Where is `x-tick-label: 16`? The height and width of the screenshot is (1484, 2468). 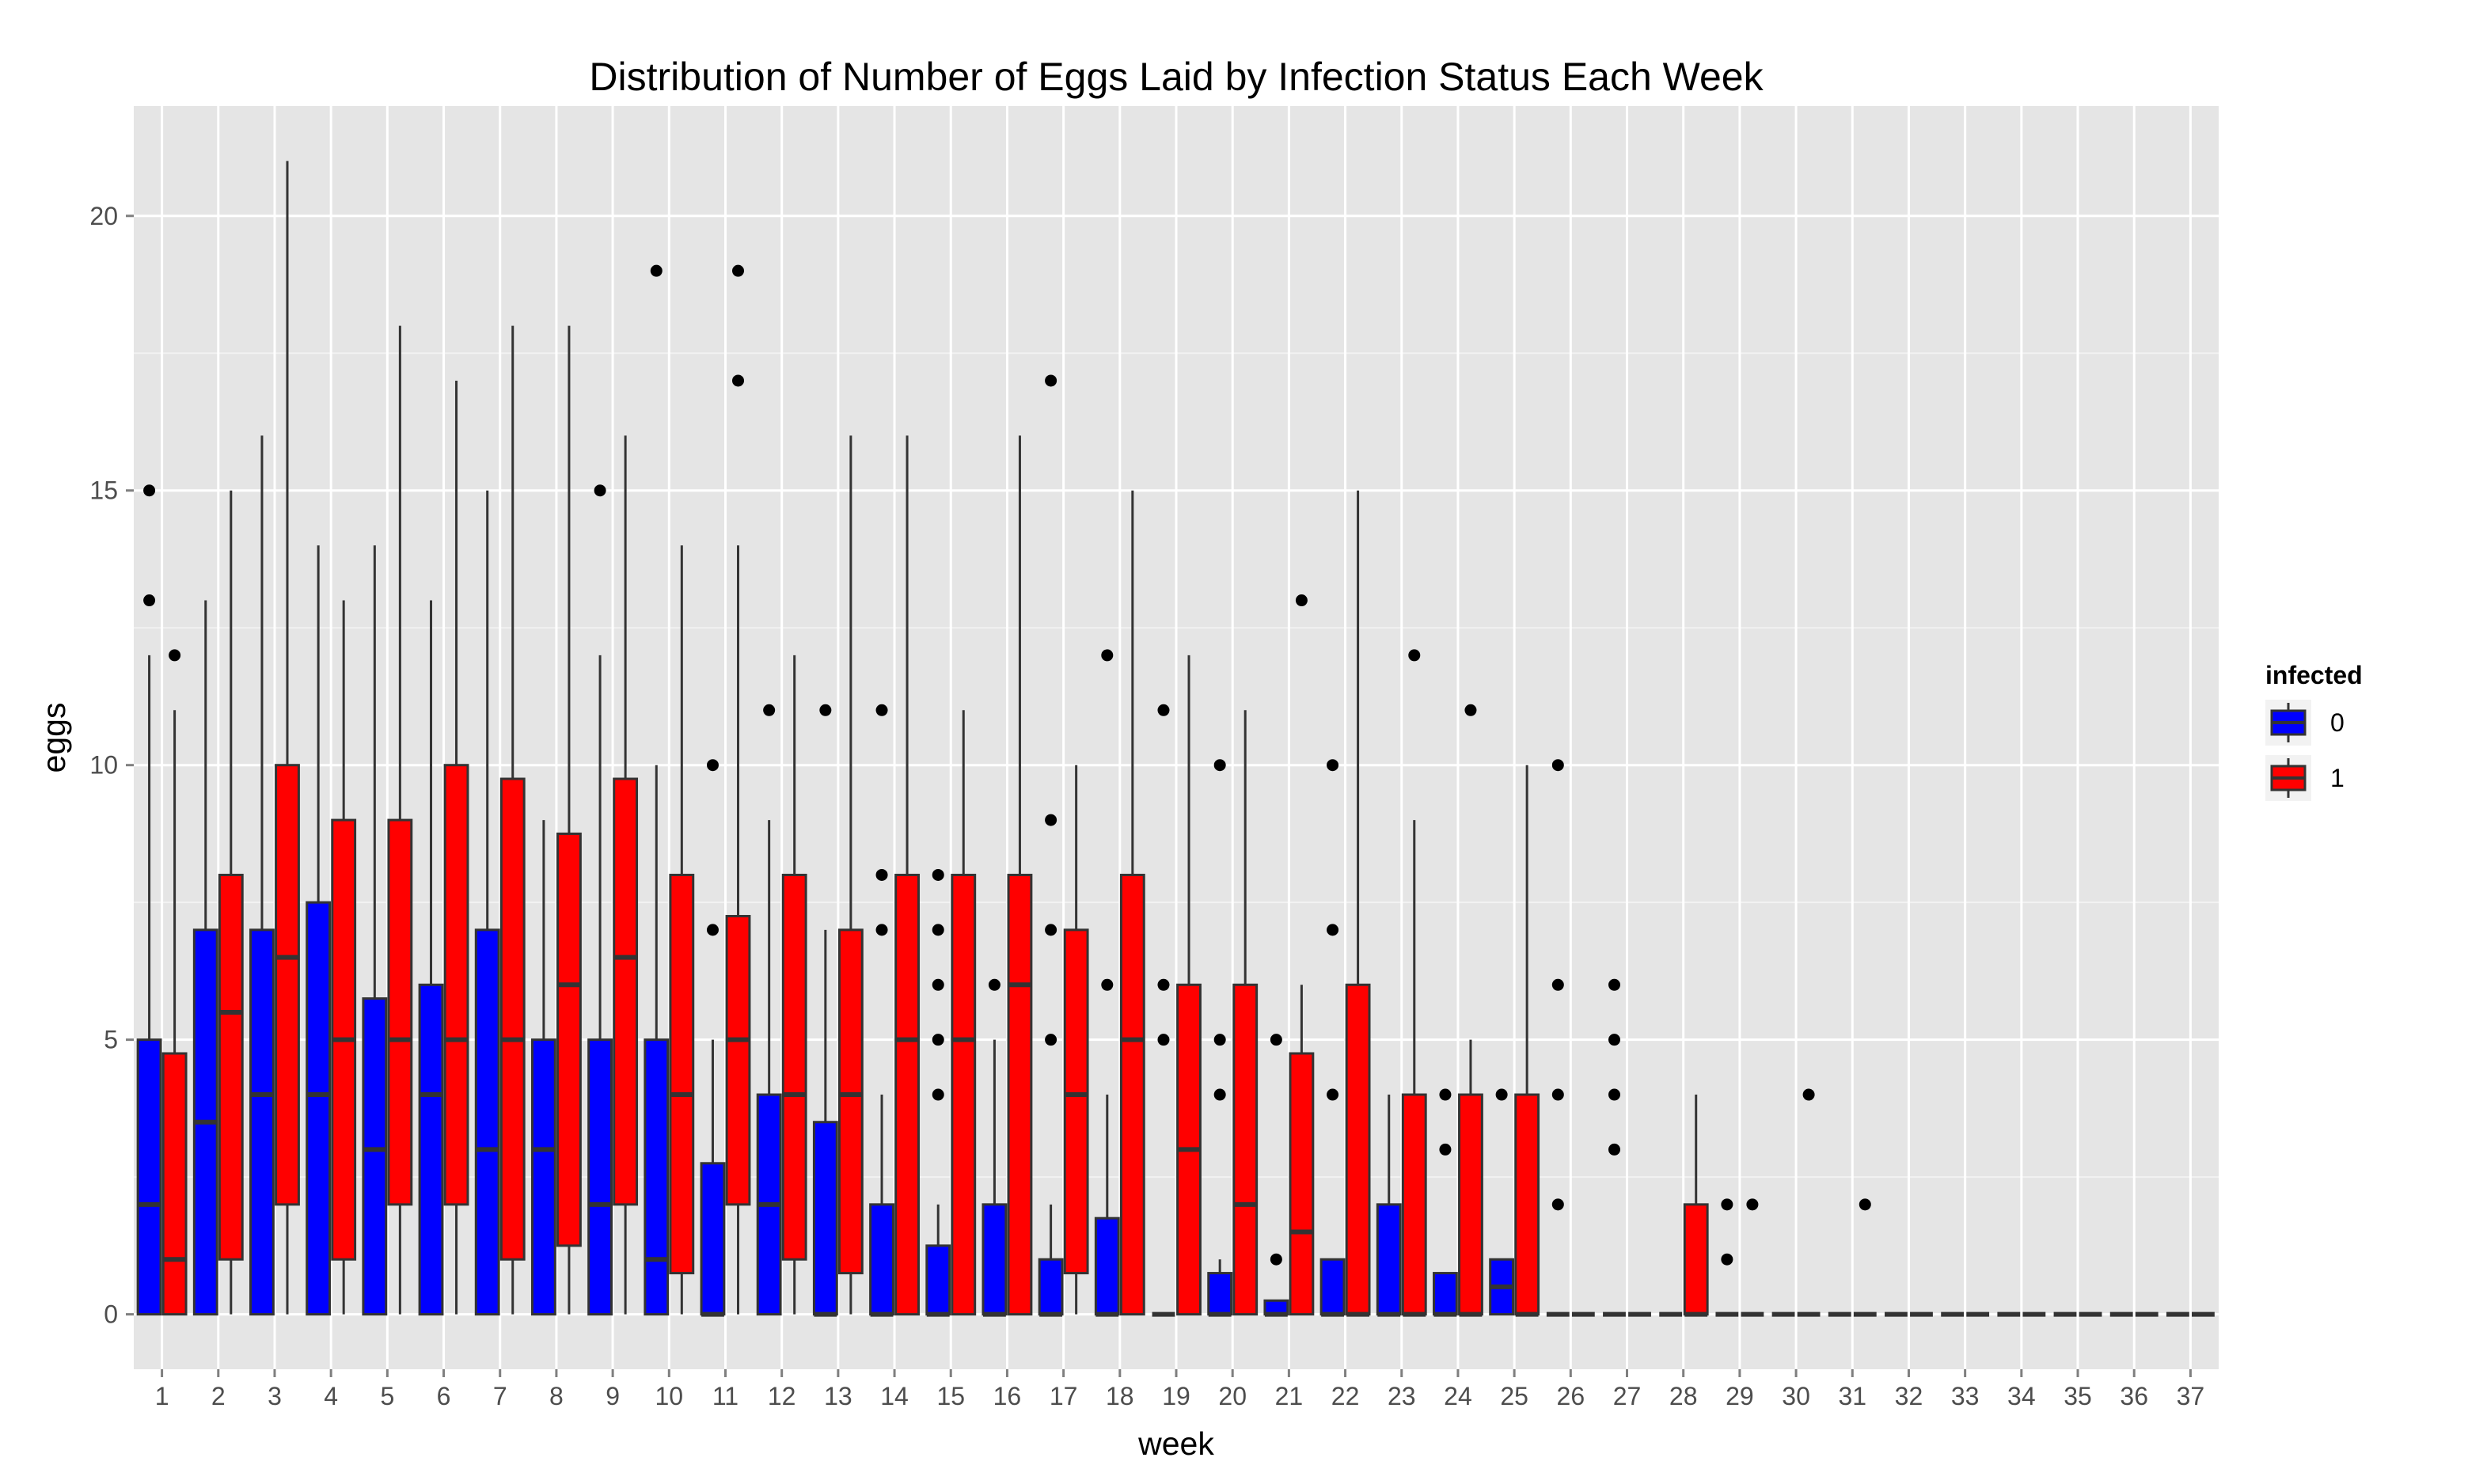 x-tick-label: 16 is located at coordinates (1007, 1396).